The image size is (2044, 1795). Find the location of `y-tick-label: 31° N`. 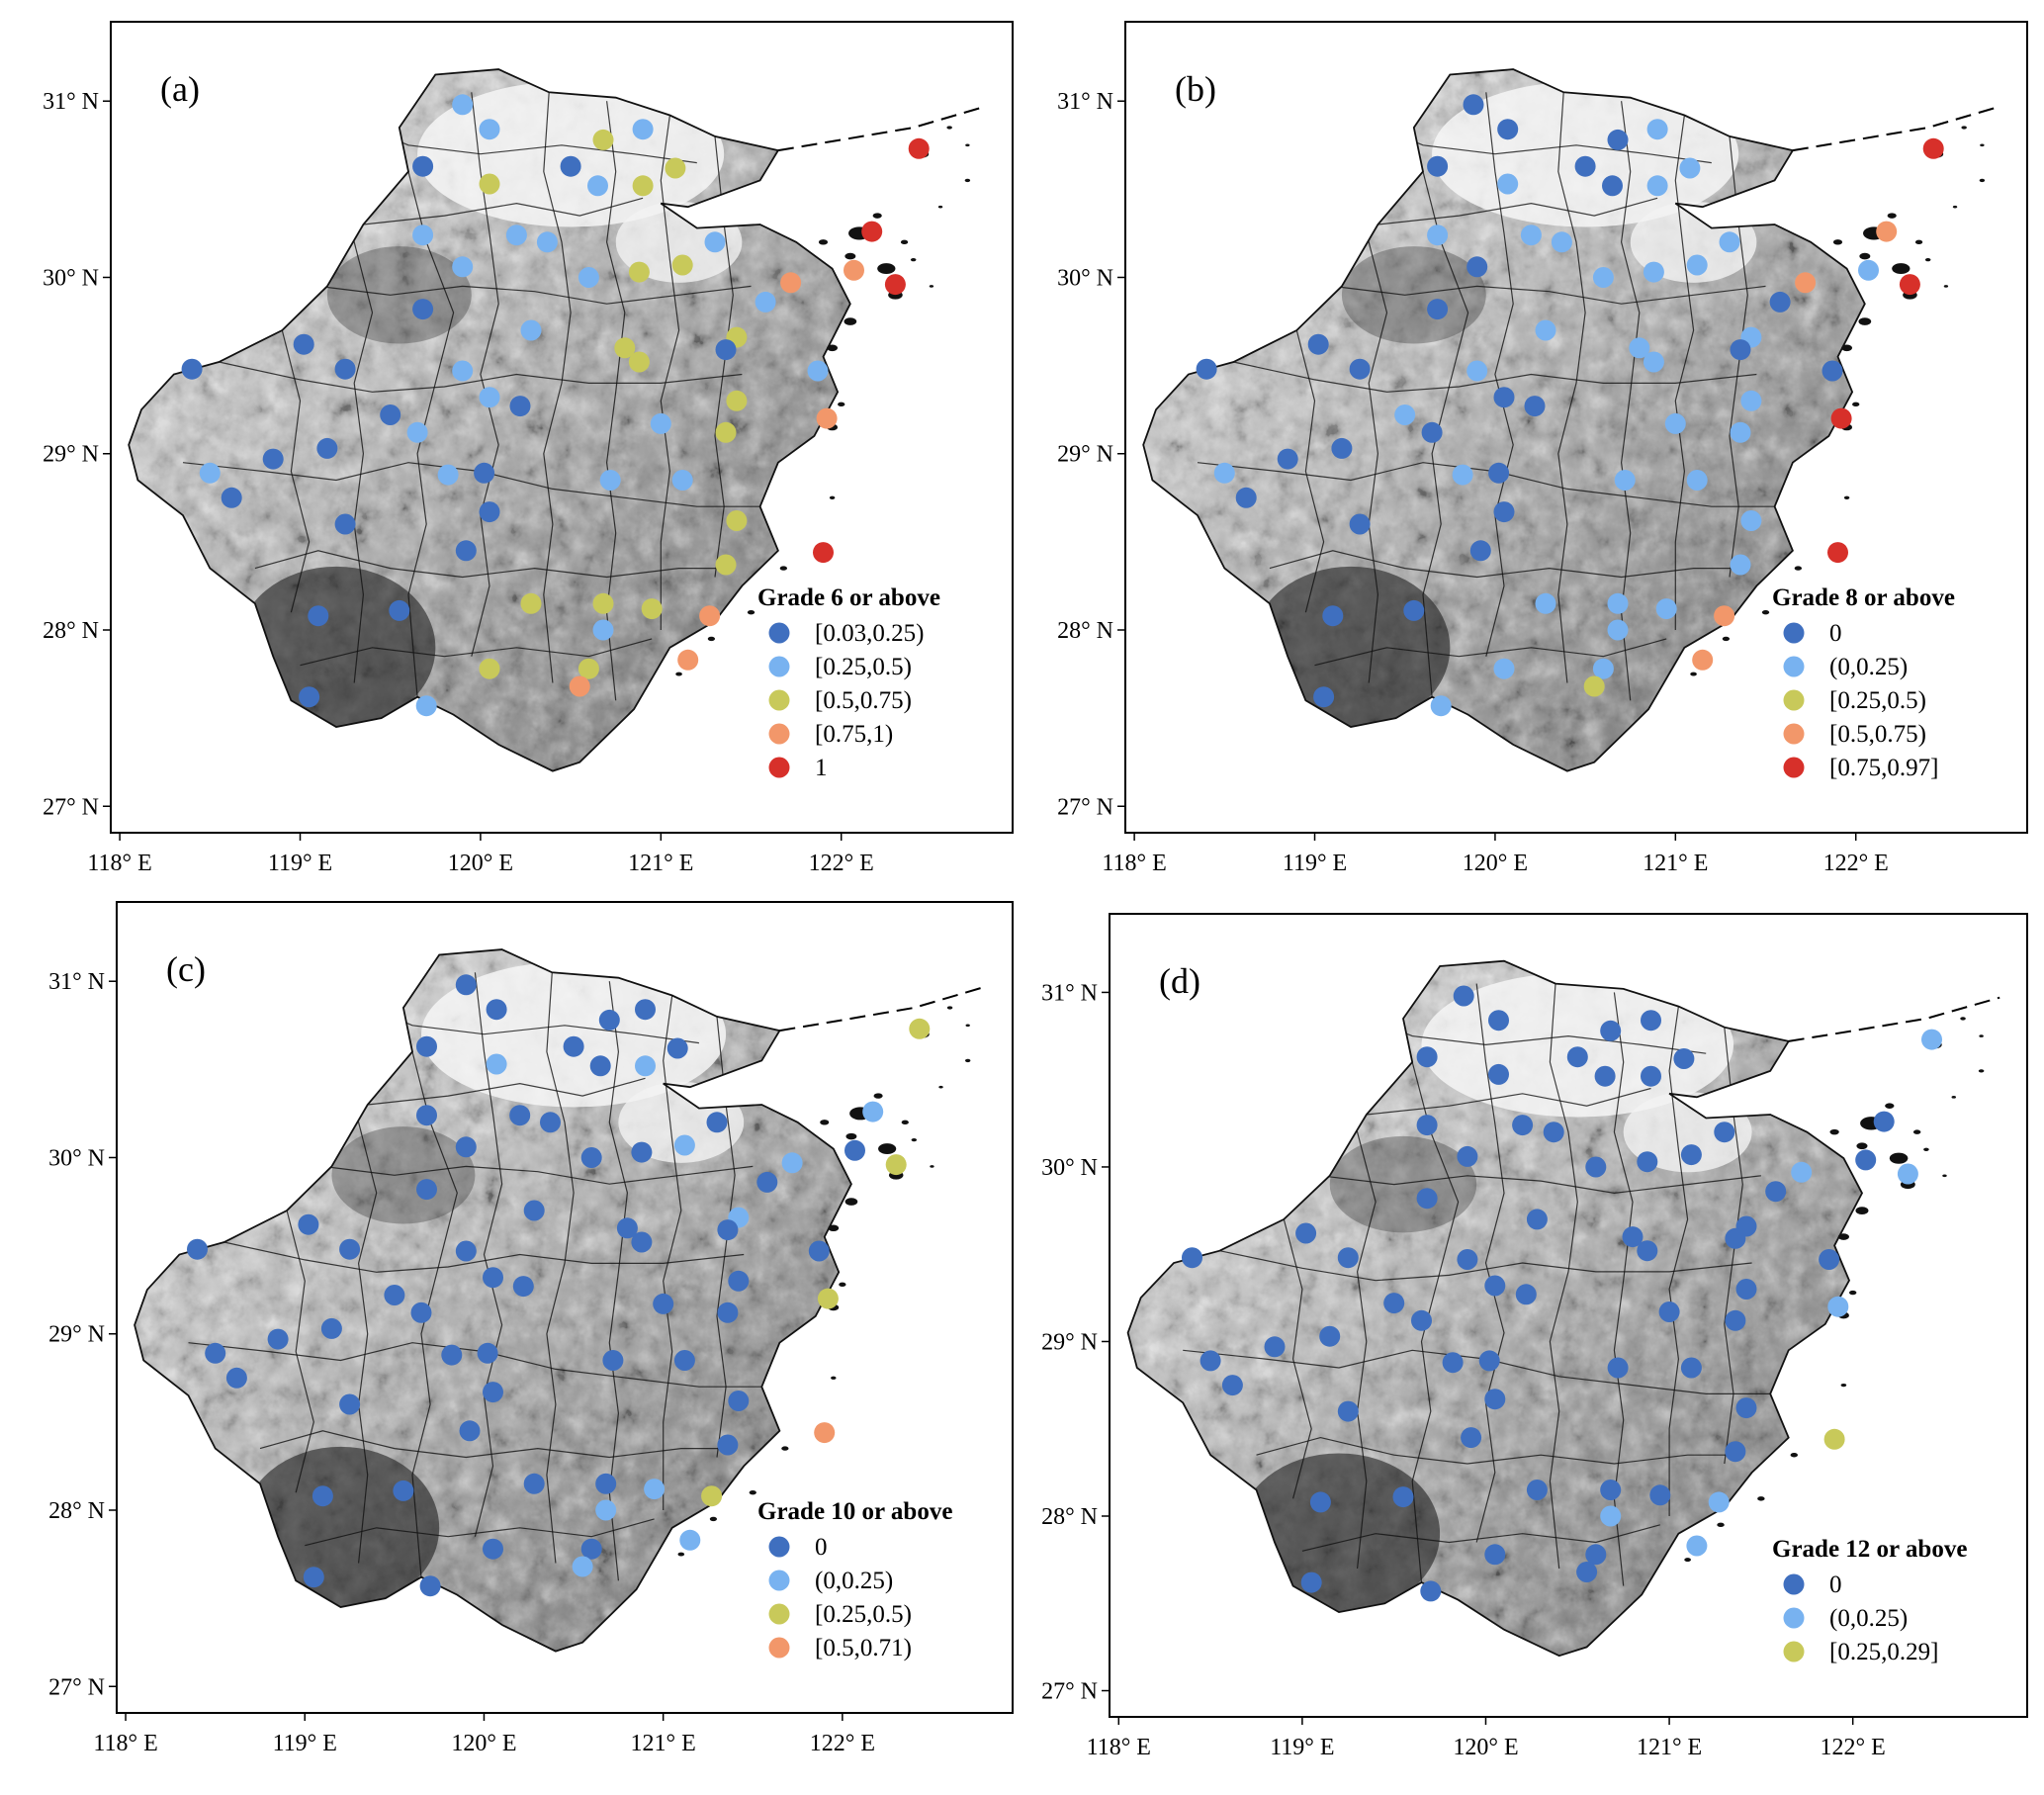

y-tick-label: 31° N is located at coordinates (76, 982).